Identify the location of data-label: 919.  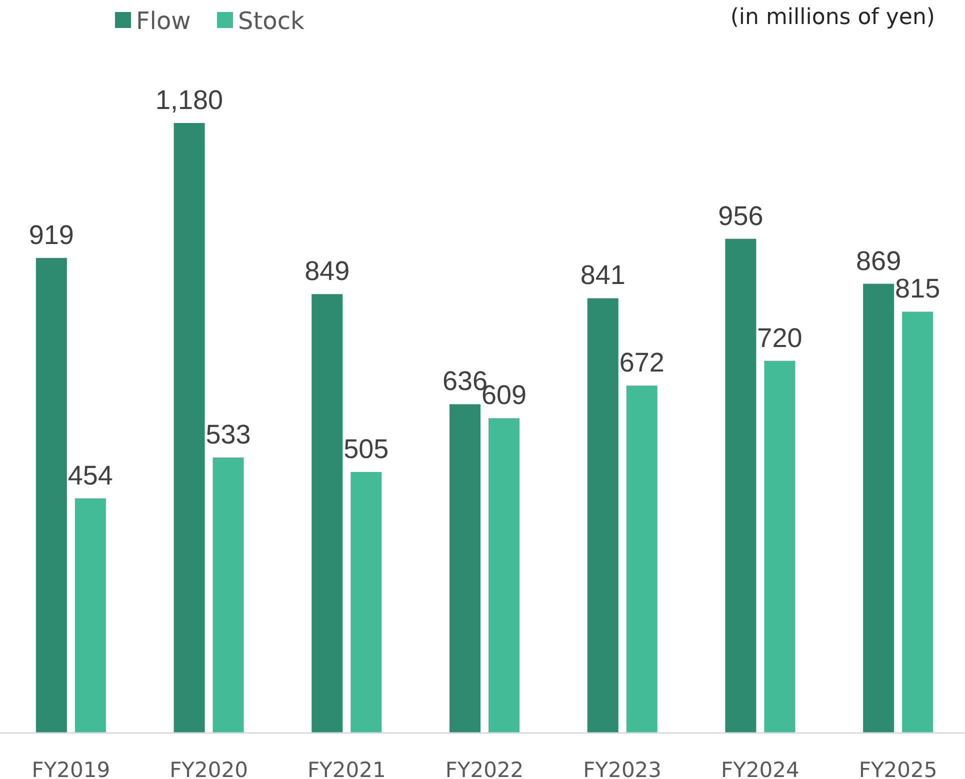
(51, 235).